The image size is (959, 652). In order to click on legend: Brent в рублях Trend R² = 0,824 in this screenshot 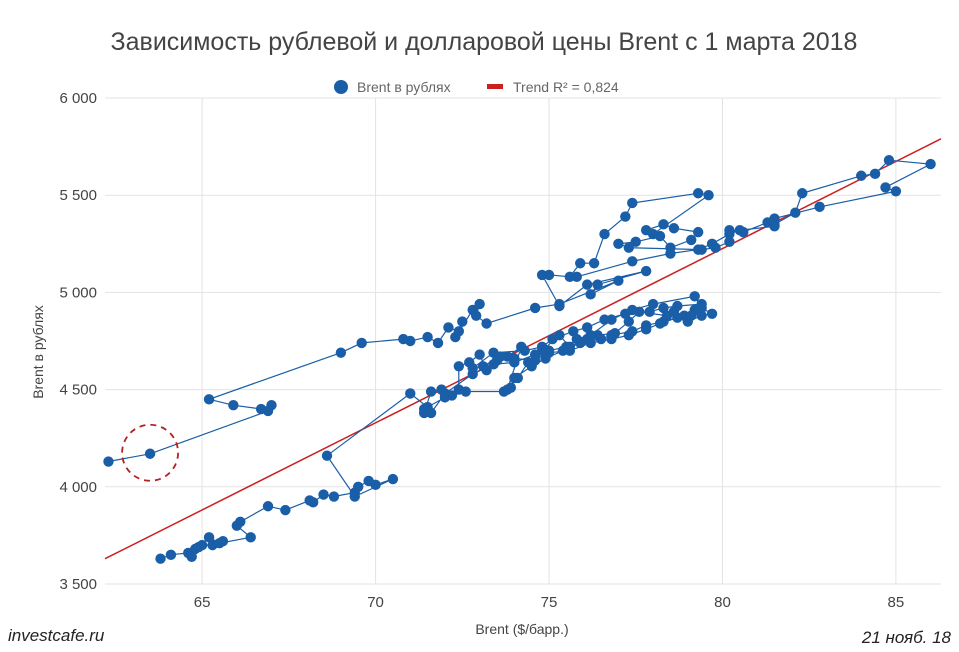, I will do `click(476, 87)`.